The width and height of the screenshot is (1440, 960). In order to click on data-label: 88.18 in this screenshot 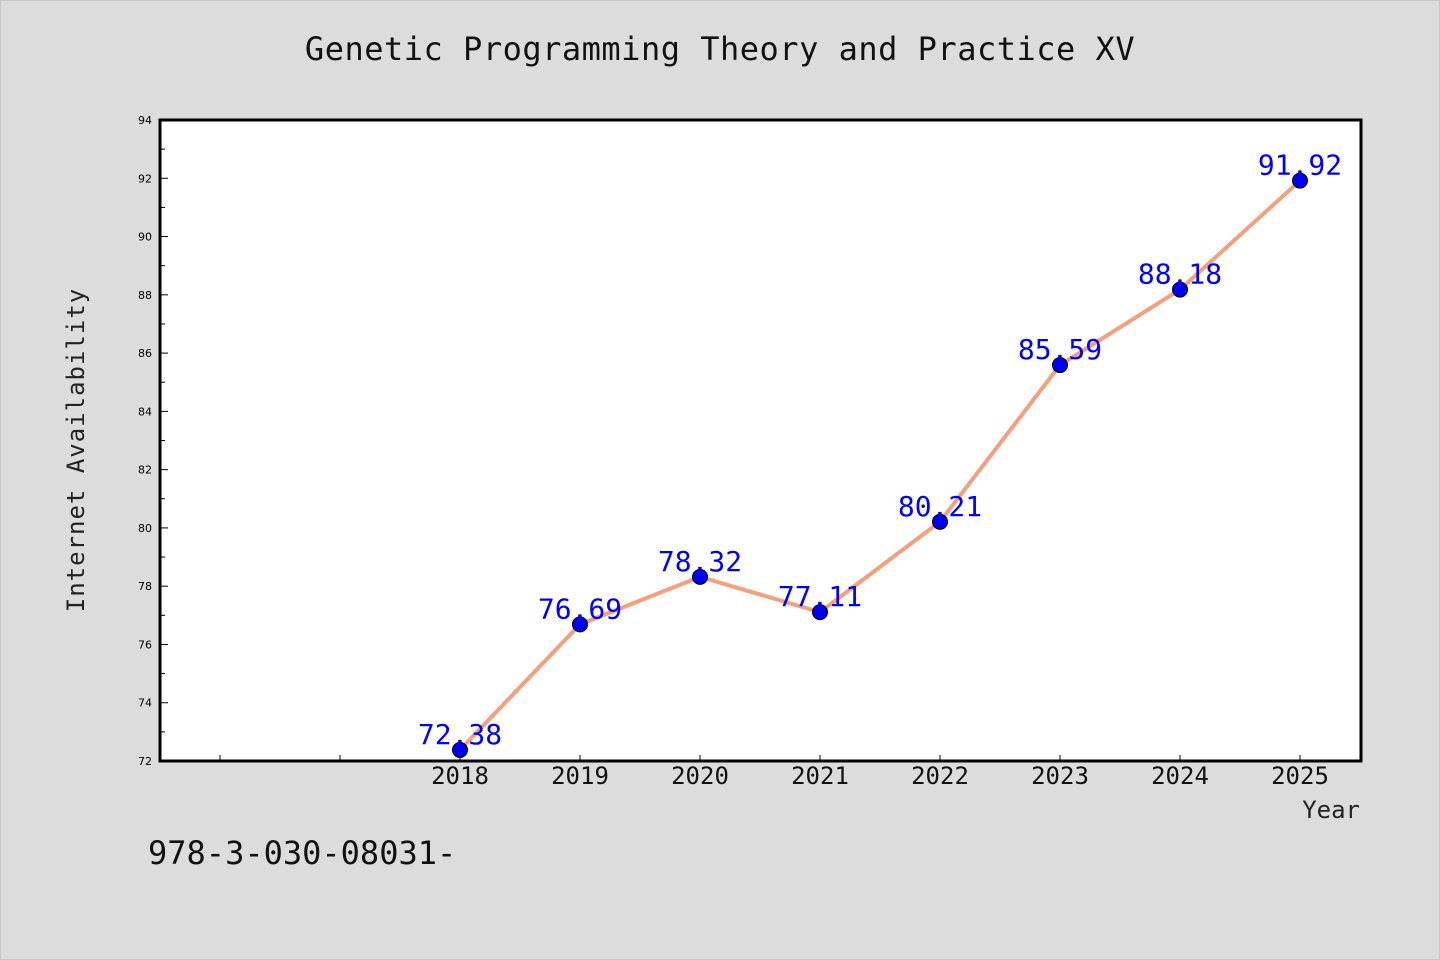, I will do `click(1180, 274)`.